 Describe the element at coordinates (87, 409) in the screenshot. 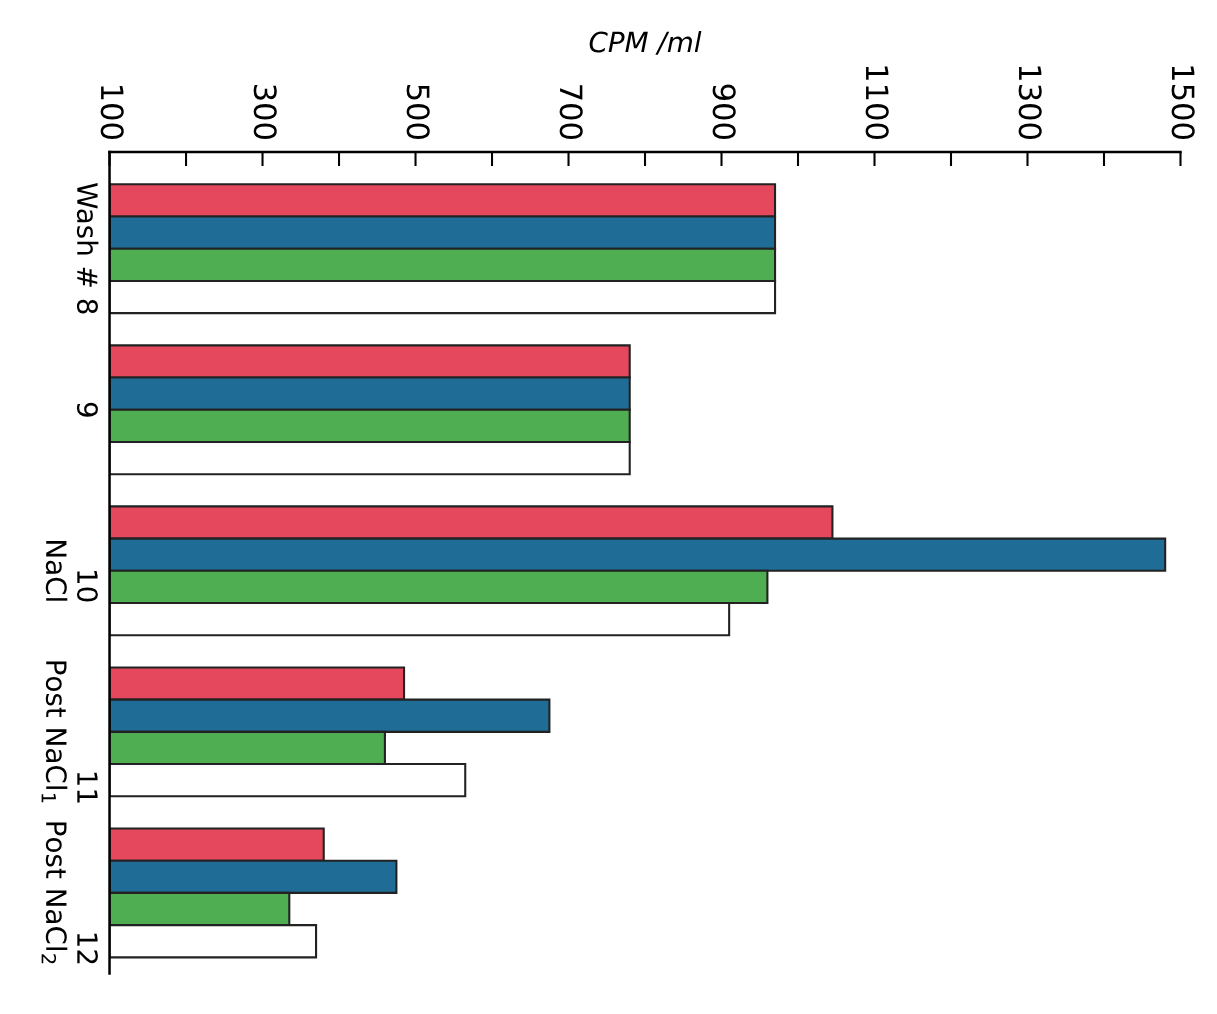

I see `y-tick-label: 9` at that location.